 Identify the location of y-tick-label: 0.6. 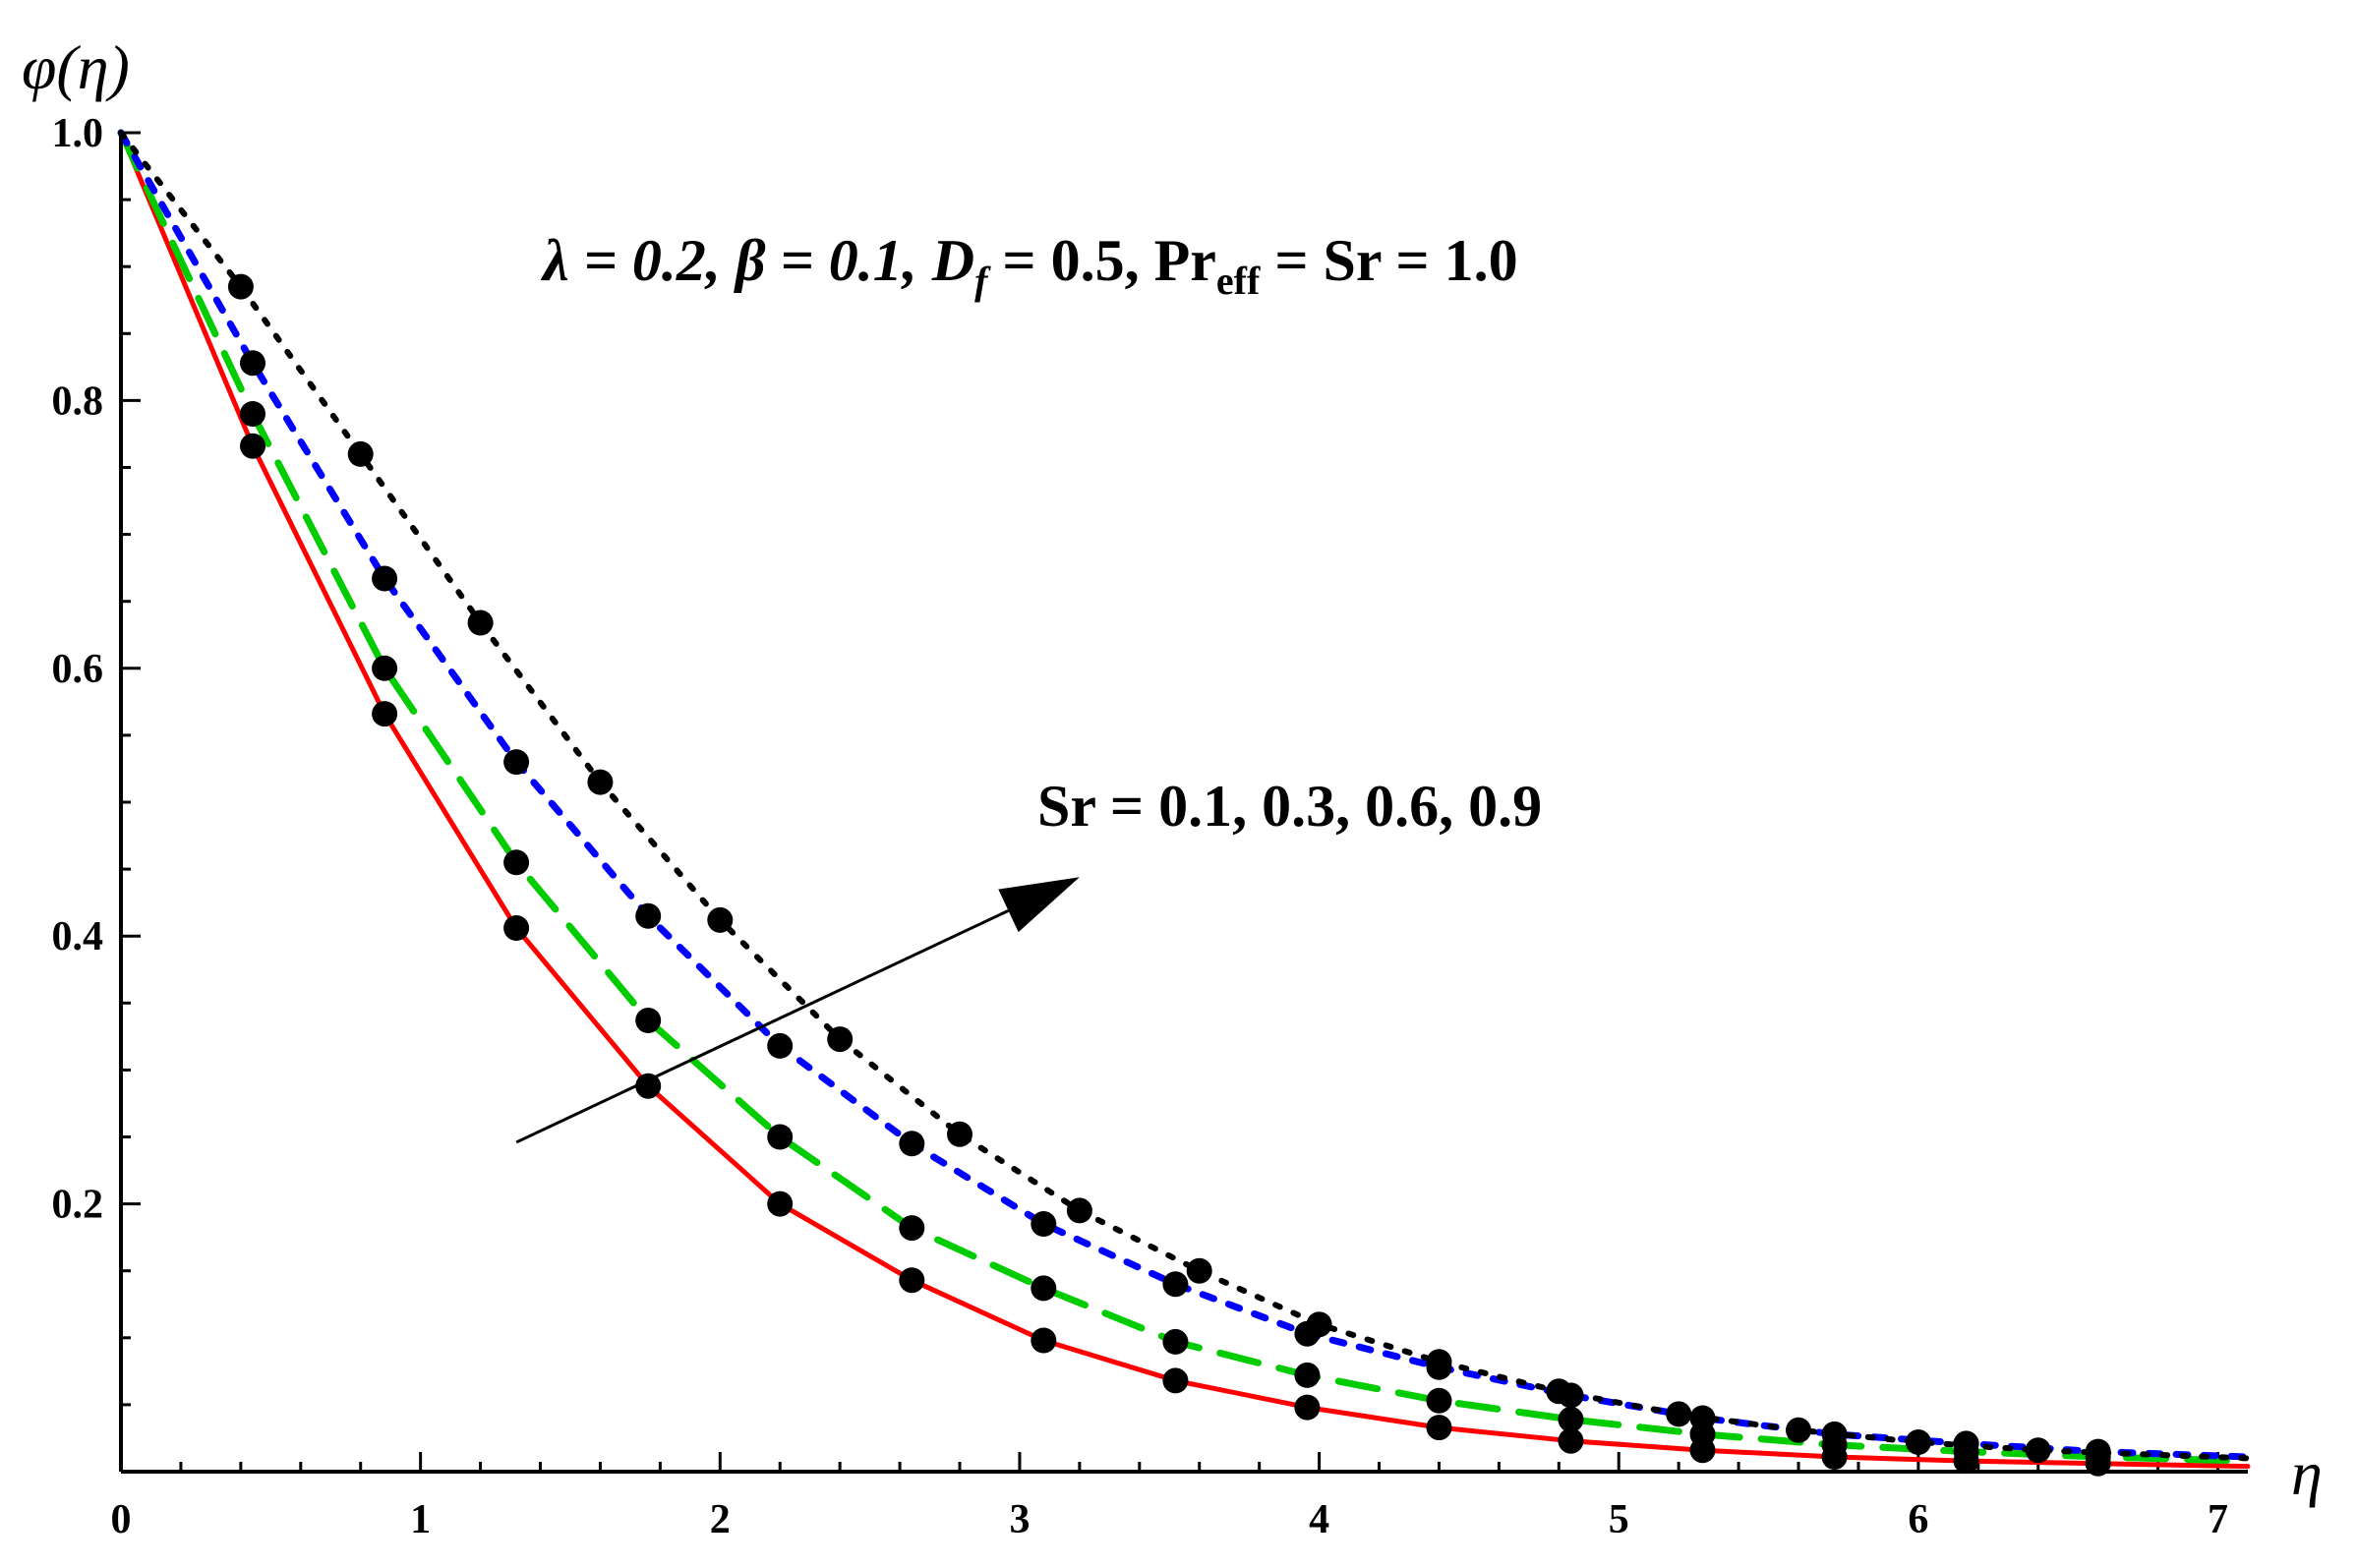
(78, 669).